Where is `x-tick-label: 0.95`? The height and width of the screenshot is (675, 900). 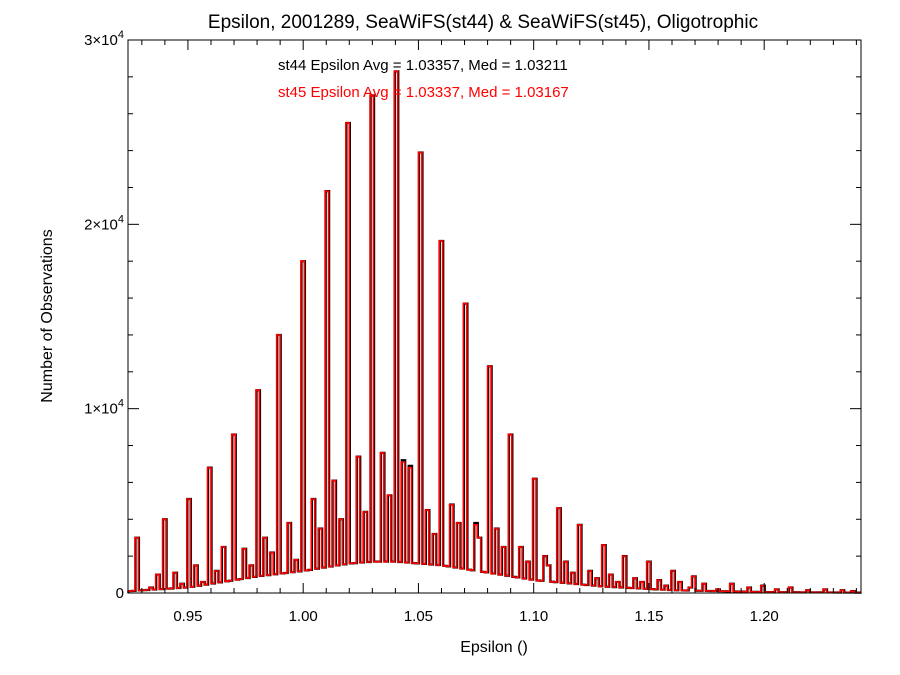
x-tick-label: 0.95 is located at coordinates (187, 616).